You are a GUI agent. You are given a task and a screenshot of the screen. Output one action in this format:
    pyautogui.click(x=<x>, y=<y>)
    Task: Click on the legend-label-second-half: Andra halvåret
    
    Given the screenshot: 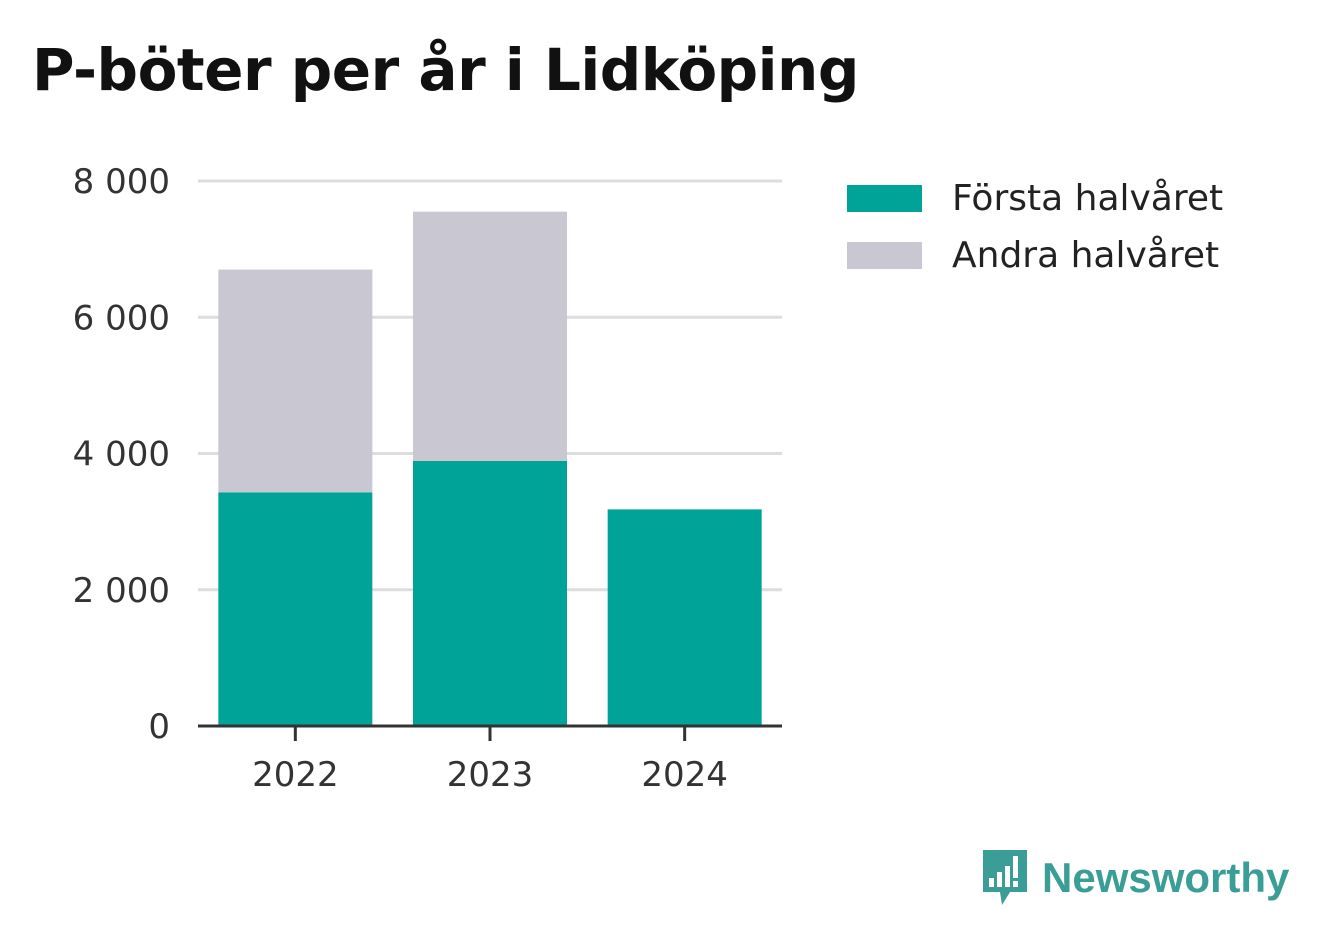 What is the action you would take?
    pyautogui.click(x=1086, y=255)
    